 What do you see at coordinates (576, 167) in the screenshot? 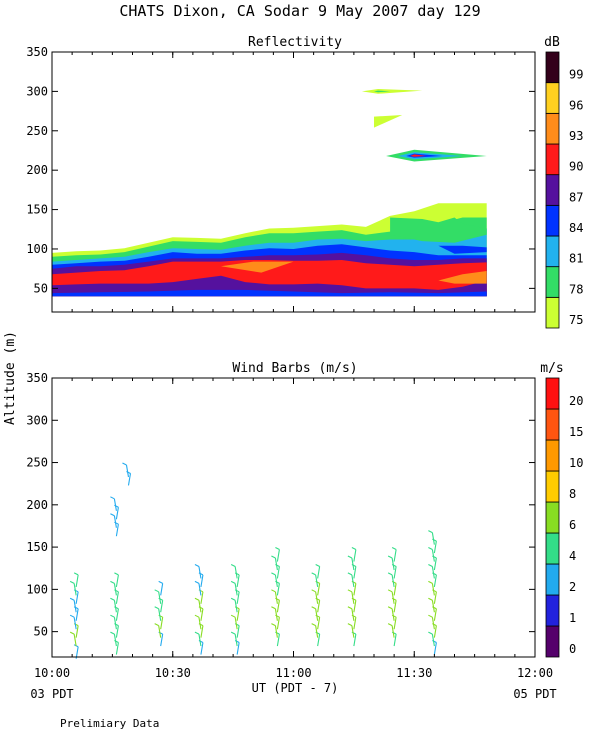
I see `reflectivity-colorbar-label: 90` at bounding box center [576, 167].